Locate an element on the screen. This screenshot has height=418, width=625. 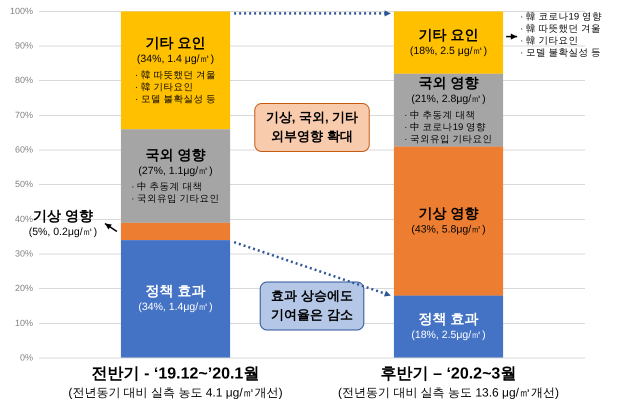
y-tick-label: 50% is located at coordinates (24, 184).